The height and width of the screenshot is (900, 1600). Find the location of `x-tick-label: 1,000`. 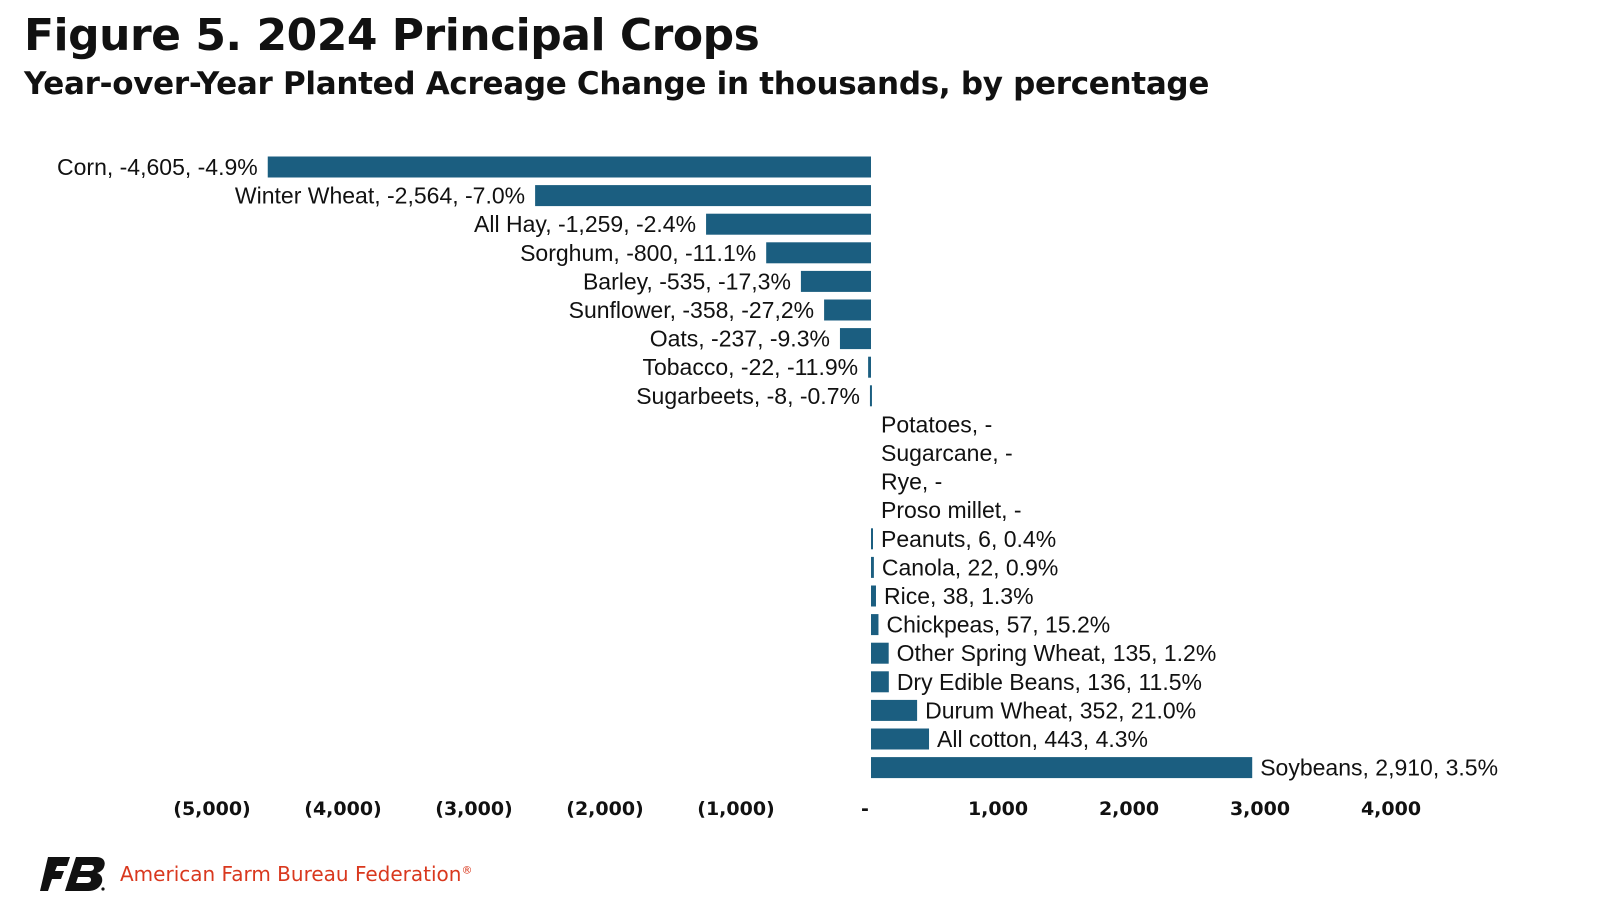

x-tick-label: 1,000 is located at coordinates (998, 809).